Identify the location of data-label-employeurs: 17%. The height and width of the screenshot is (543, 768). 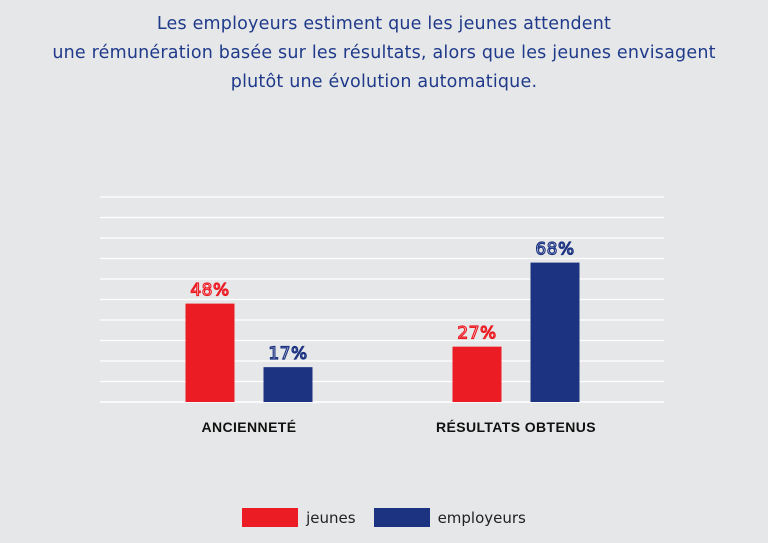
(287, 354).